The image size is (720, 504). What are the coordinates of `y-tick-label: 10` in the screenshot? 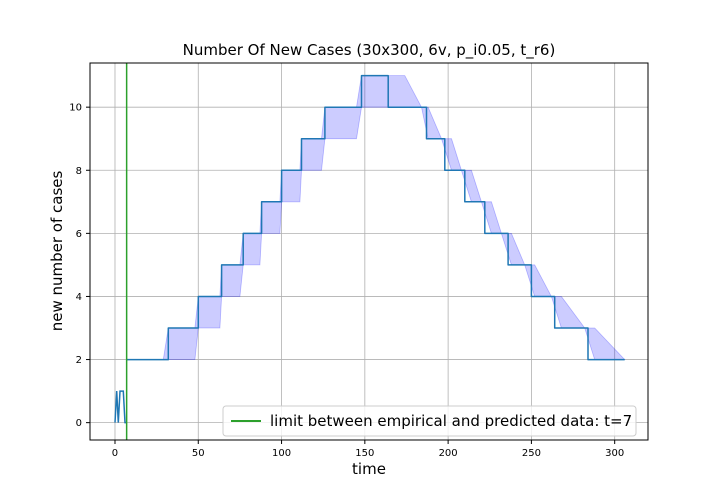 It's located at (75, 108).